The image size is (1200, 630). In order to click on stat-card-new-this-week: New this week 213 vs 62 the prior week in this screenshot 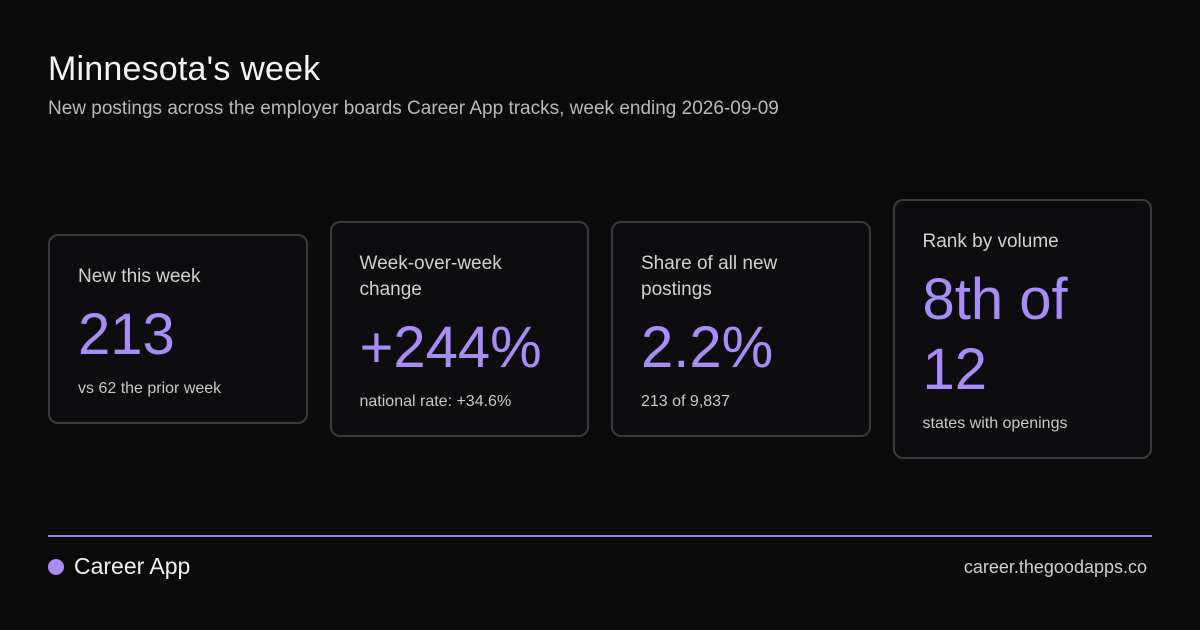, I will do `click(178, 329)`.